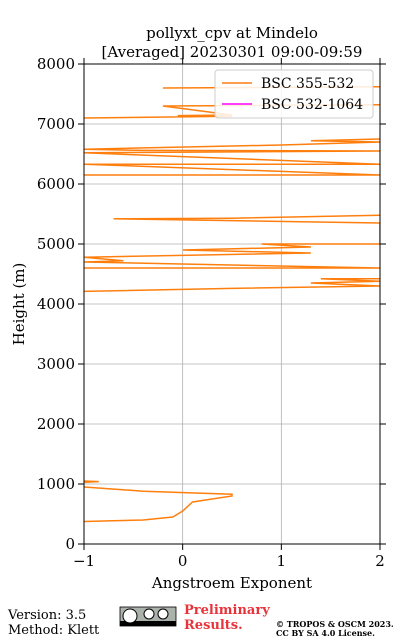 This screenshot has height=640, width=400. I want to click on y-tick-label: 4000, so click(56, 304).